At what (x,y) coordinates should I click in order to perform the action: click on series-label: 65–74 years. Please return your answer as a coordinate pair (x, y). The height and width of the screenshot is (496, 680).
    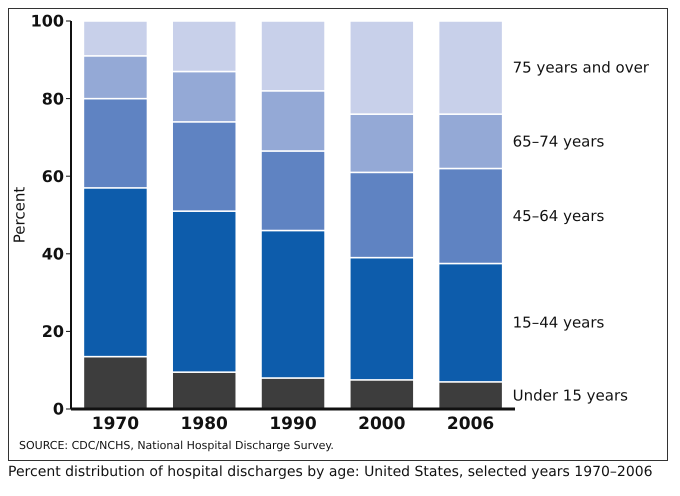
    Looking at the image, I should click on (558, 141).